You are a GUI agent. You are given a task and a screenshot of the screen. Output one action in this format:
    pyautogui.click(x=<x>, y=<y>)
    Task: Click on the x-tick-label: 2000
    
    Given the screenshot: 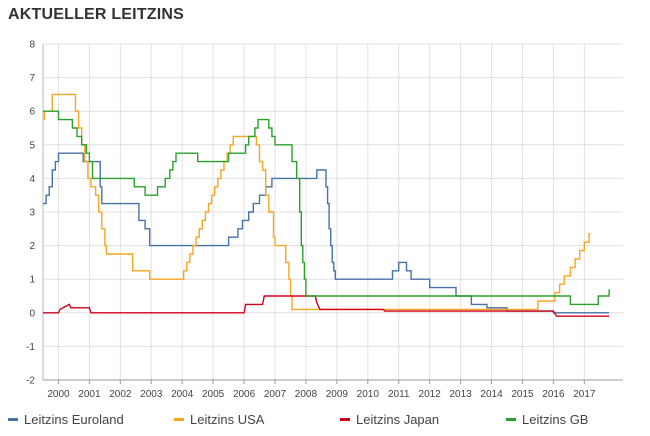 What is the action you would take?
    pyautogui.click(x=58, y=394)
    